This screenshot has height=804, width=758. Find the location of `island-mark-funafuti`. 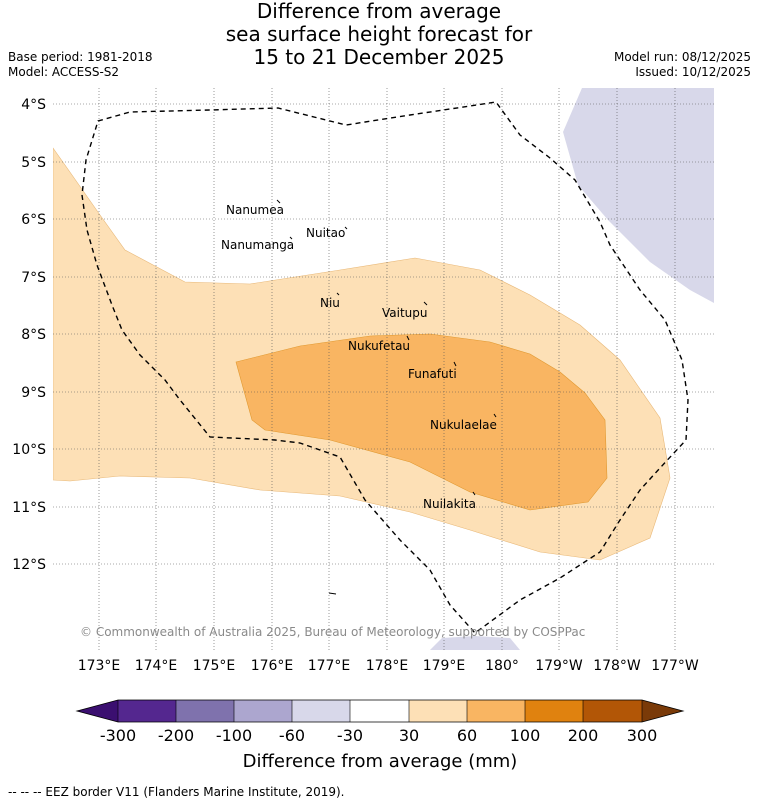

island-mark-funafuti is located at coordinates (455, 364).